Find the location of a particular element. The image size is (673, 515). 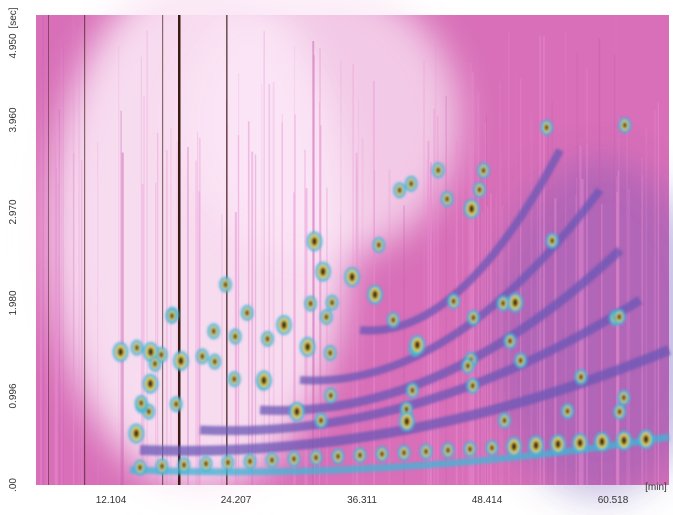

y-tick-label: 0.996 is located at coordinates (13, 395).